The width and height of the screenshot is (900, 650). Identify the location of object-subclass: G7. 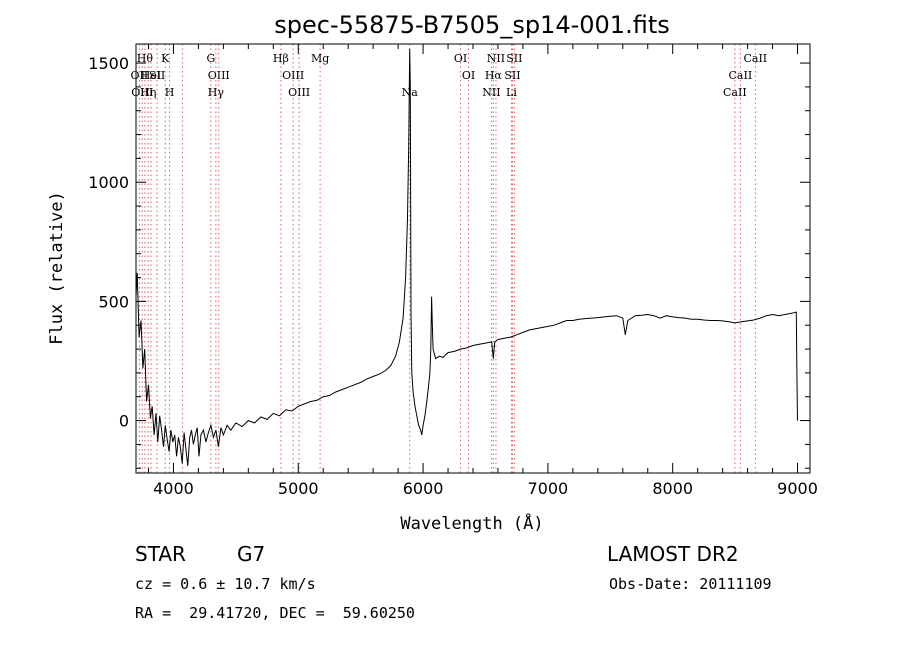
(251, 554).